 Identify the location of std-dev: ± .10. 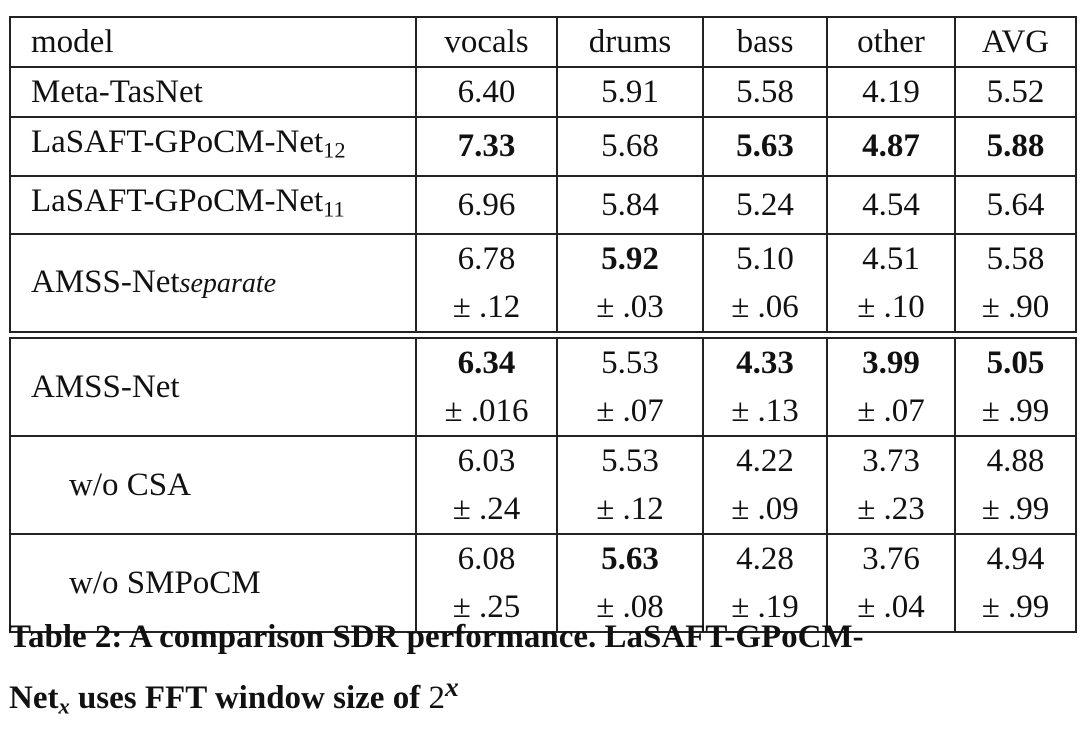
(891, 307).